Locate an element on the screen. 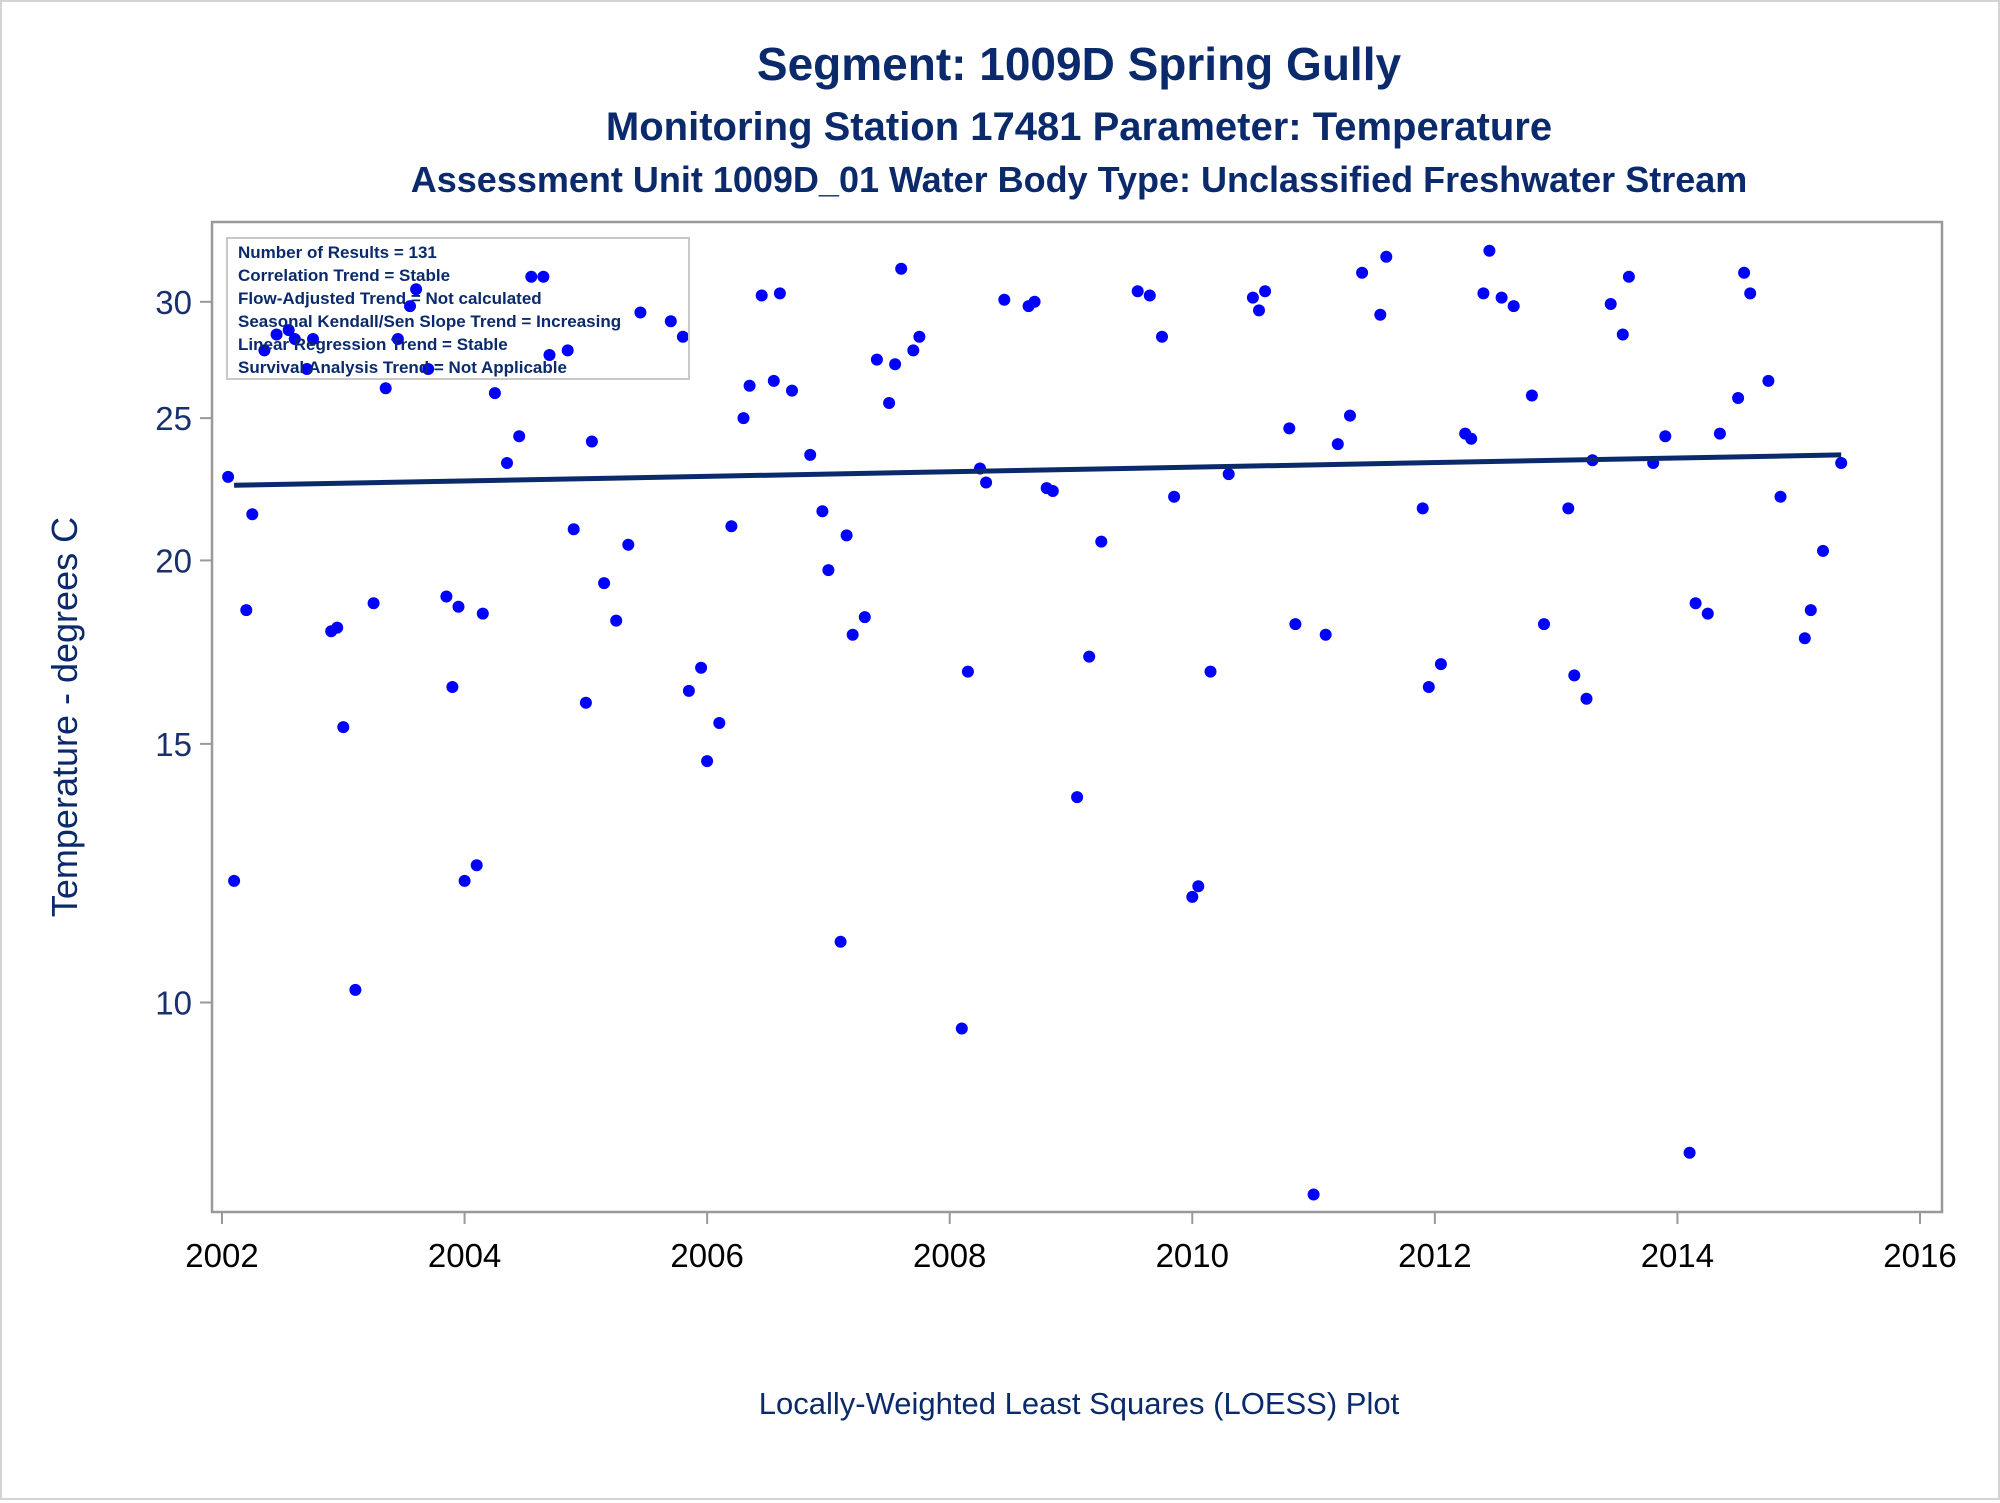 The width and height of the screenshot is (2000, 1503). x-tick-label: 2006 is located at coordinates (706, 1255).